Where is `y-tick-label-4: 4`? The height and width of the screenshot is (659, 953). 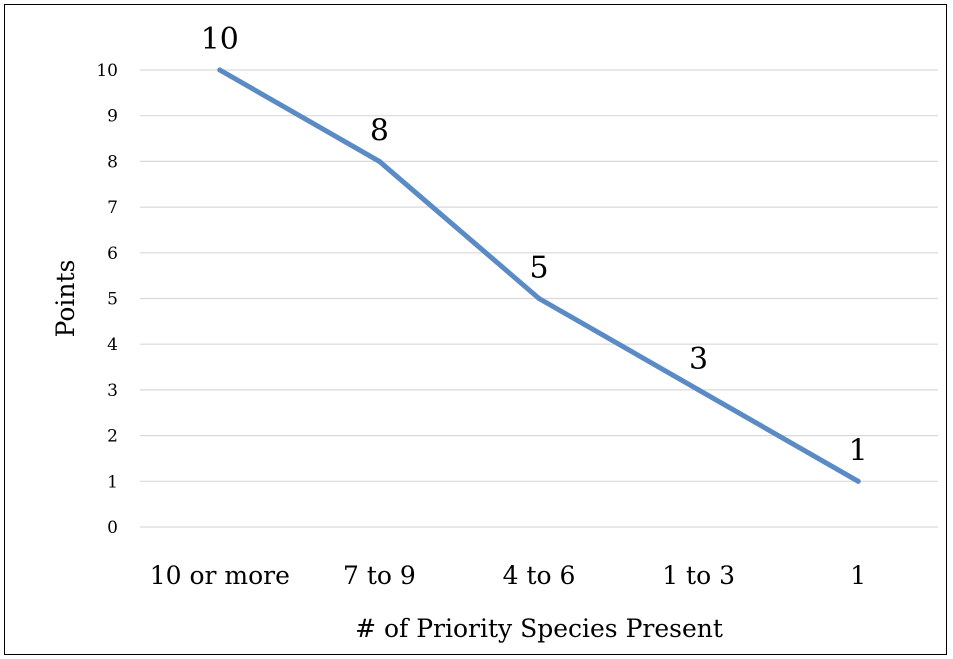
y-tick-label-4: 4 is located at coordinates (112, 345).